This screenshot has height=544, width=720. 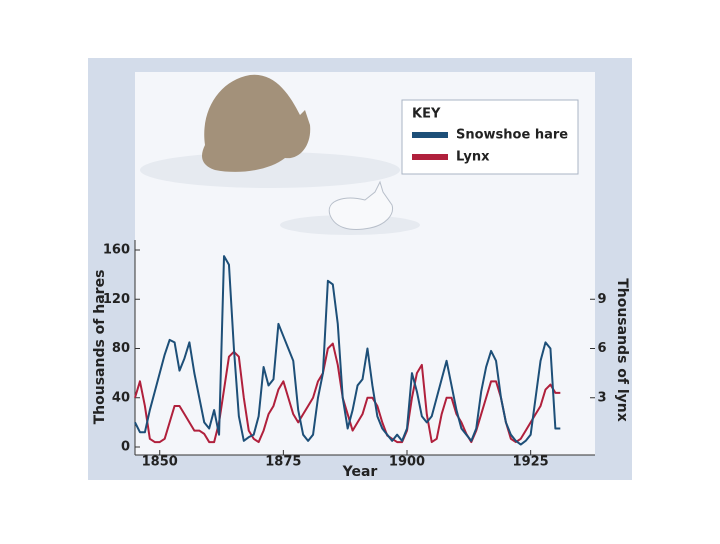 I want to click on legend-title: KEY, so click(x=426, y=114).